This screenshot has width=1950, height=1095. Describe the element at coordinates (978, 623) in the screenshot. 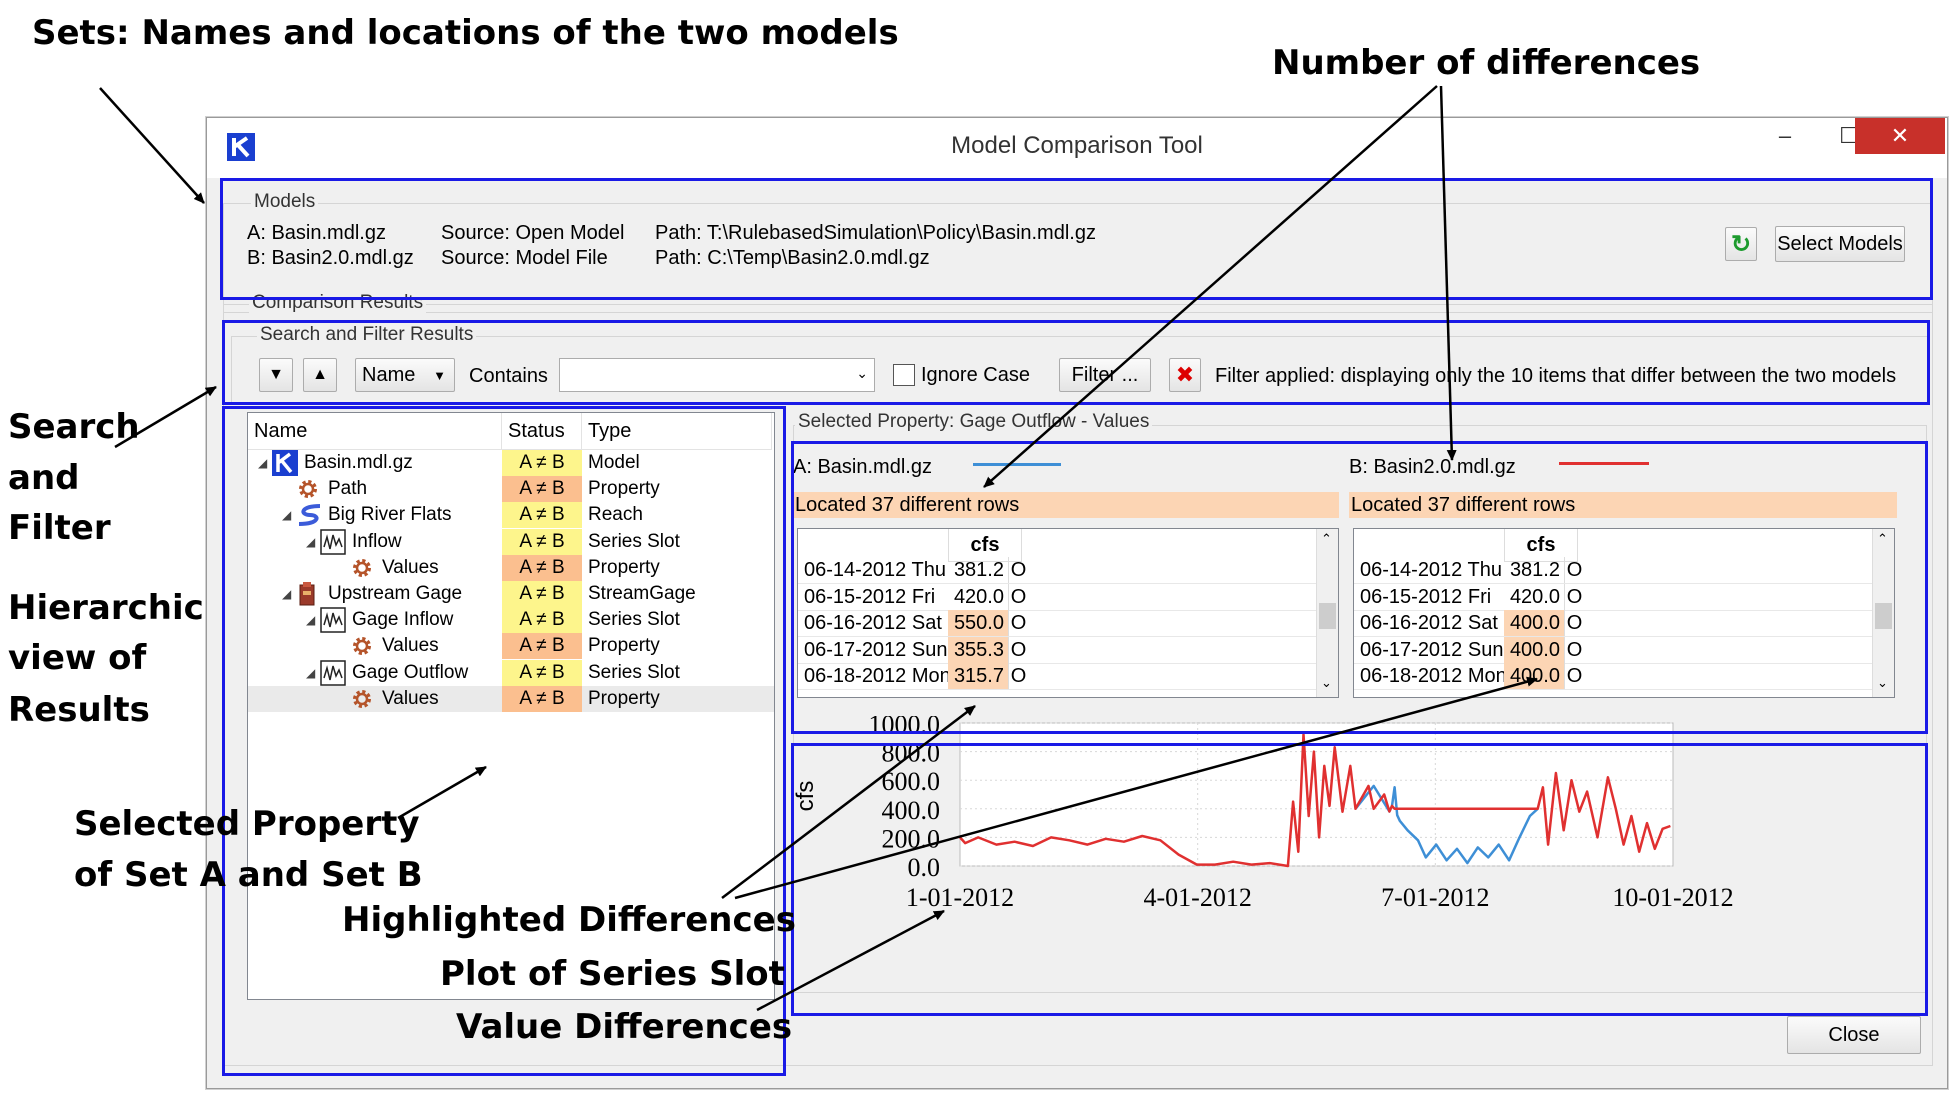

I see `table-row-value: 550.0` at that location.